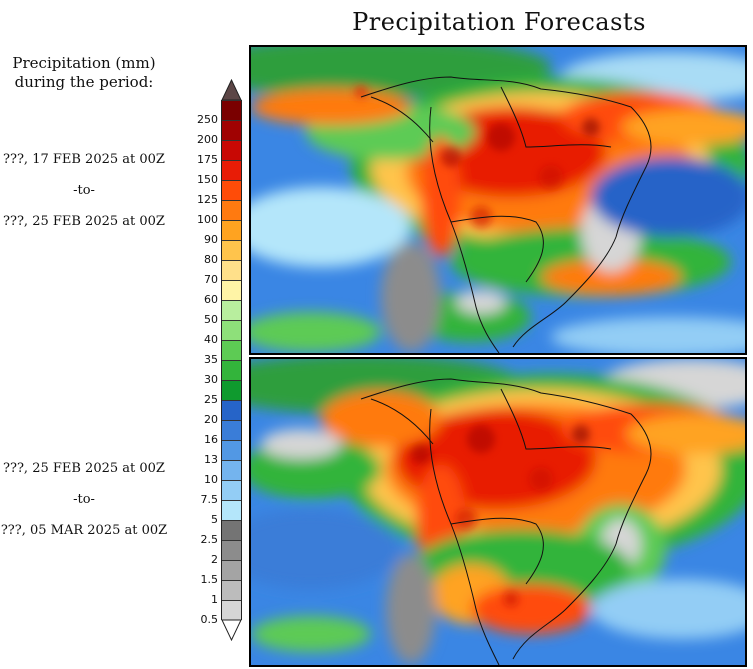 This screenshot has width=753, height=669. What do you see at coordinates (211, 299) in the screenshot?
I see `colorbar-tick-label: 60` at bounding box center [211, 299].